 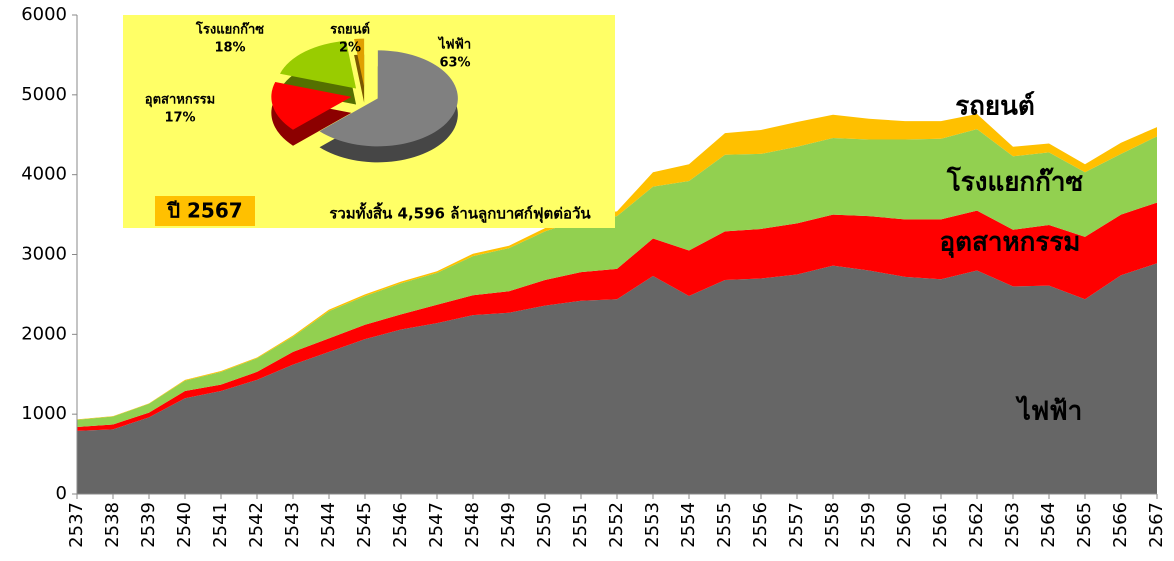 What do you see at coordinates (220, 525) in the screenshot?
I see `x-tick-label: 2541` at bounding box center [220, 525].